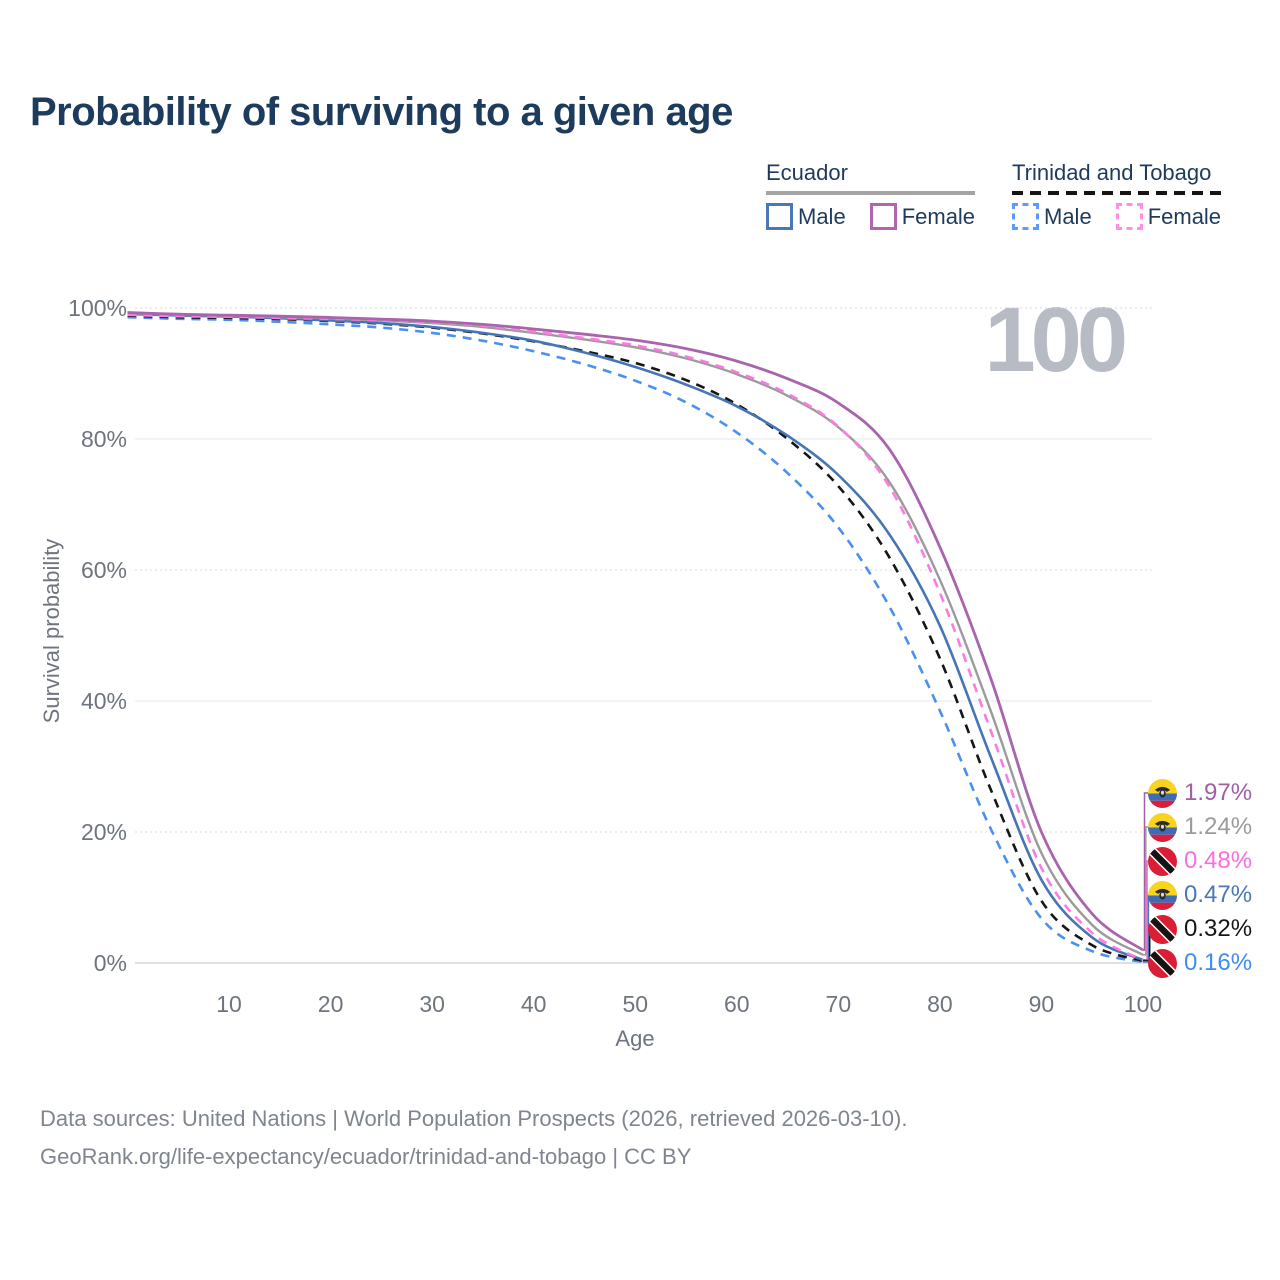 The width and height of the screenshot is (1280, 1280). I want to click on end-label-value-ec_male: 0.47%, so click(1218, 894).